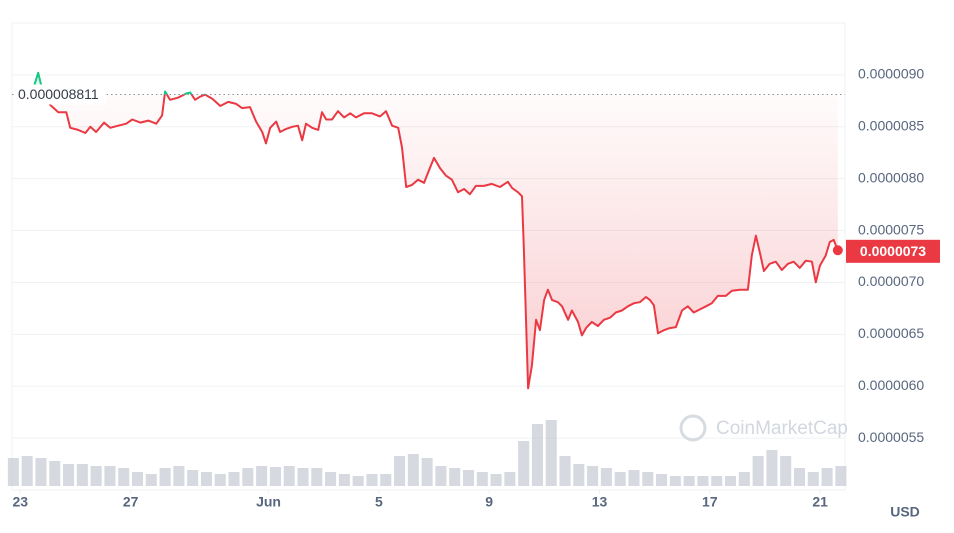 The width and height of the screenshot is (954, 533). I want to click on y-tick-label: 0.0000065, so click(891, 333).